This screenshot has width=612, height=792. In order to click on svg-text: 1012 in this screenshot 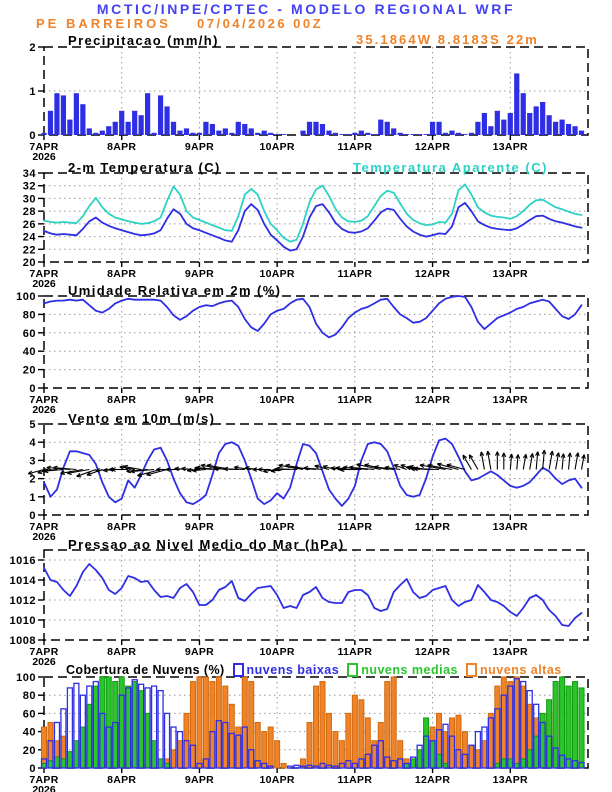, I will do `click(23, 601)`.